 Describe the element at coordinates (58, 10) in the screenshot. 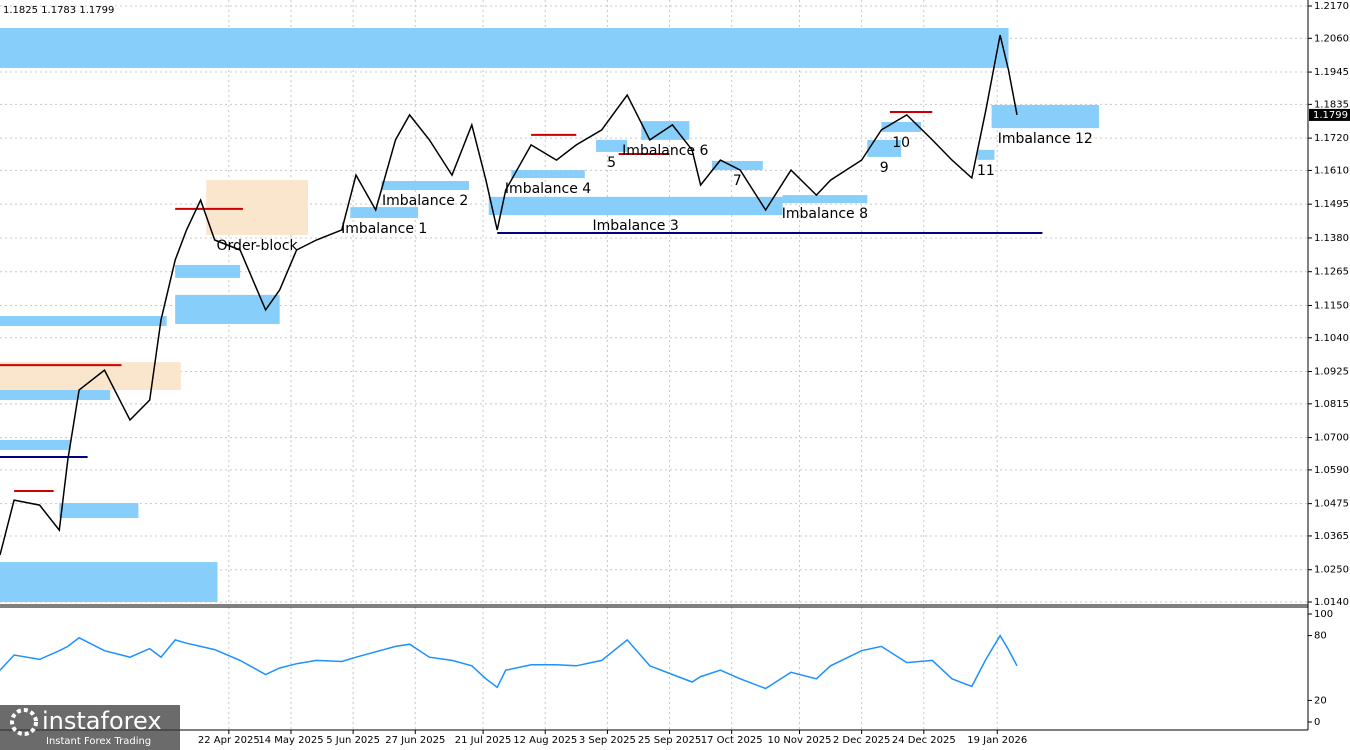

I see `ohlc-header: 1.1825 1.1783 1.1799` at that location.